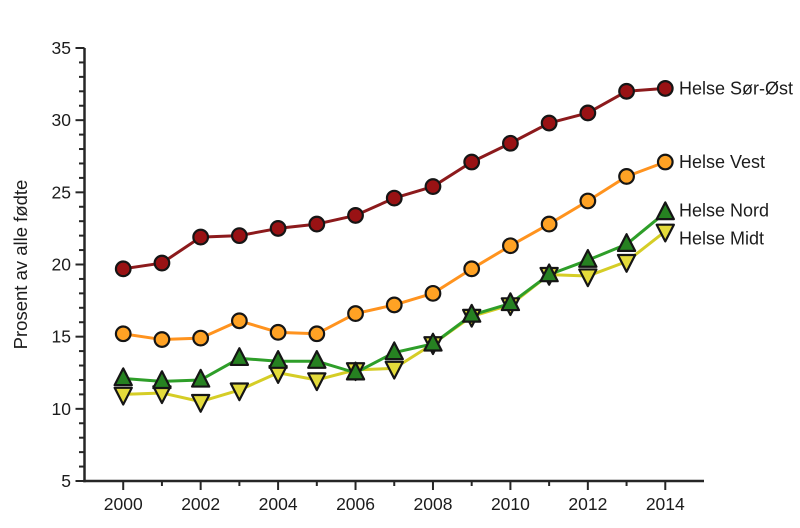 This screenshot has width=800, height=528. I want to click on x-tick-label: 2004, so click(278, 504).